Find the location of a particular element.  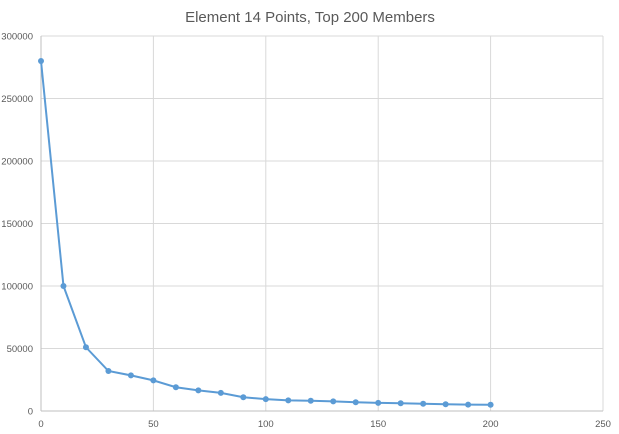

y-tick-label: 200000 is located at coordinates (17, 162).